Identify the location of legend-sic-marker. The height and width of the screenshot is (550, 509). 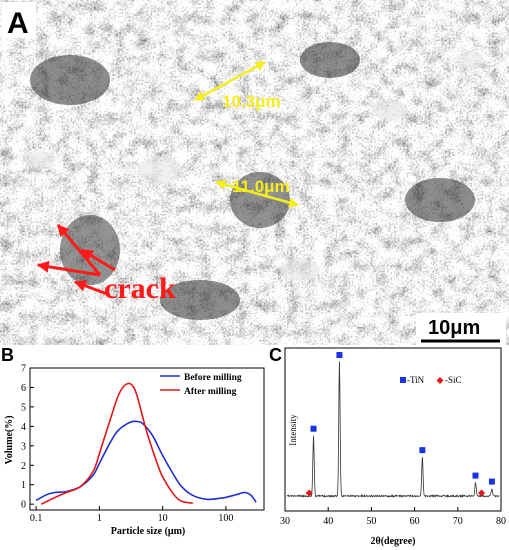
(440, 380).